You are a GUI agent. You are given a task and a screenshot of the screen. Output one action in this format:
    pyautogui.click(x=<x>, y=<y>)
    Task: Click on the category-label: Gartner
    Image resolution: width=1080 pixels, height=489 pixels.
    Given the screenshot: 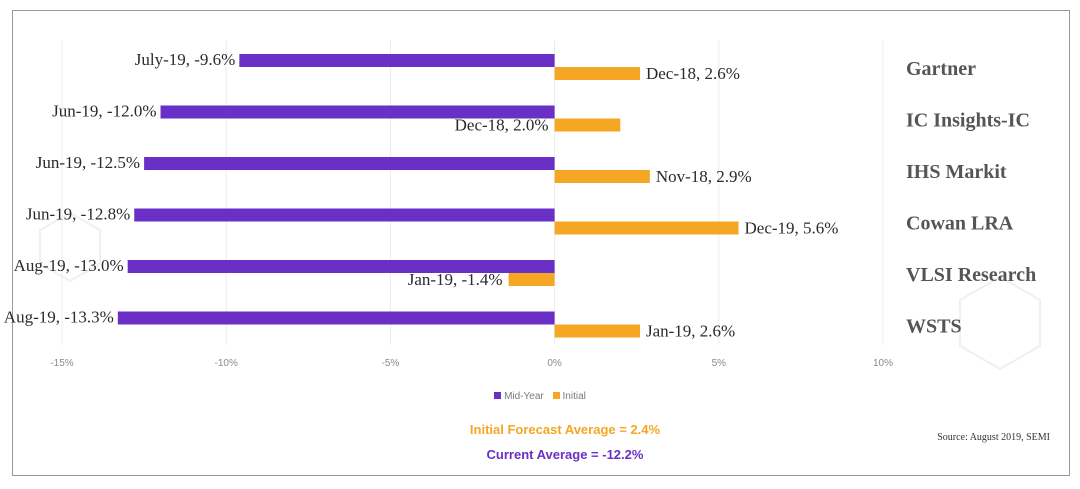 What is the action you would take?
    pyautogui.click(x=941, y=69)
    